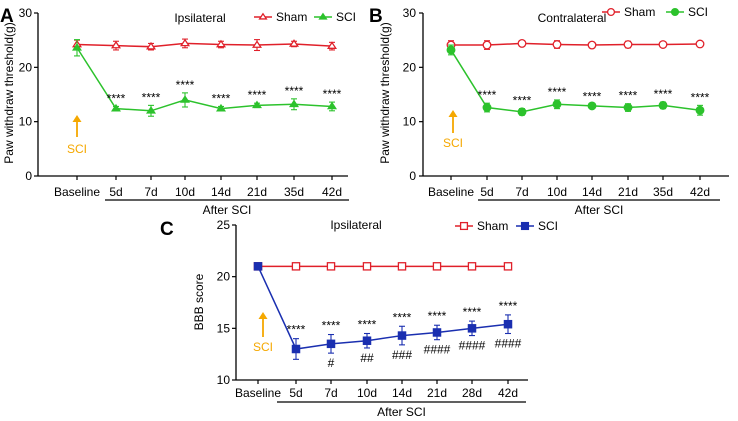  What do you see at coordinates (294, 192) in the screenshot?
I see `x-tick-label: 35d` at bounding box center [294, 192].